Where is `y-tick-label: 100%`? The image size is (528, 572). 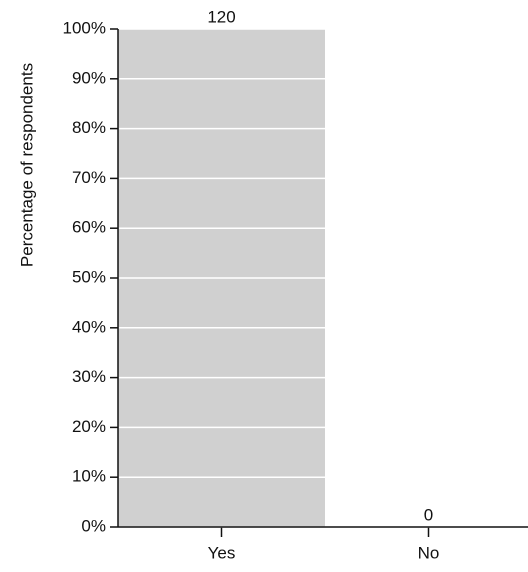
y-tick-label: 100% is located at coordinates (84, 27).